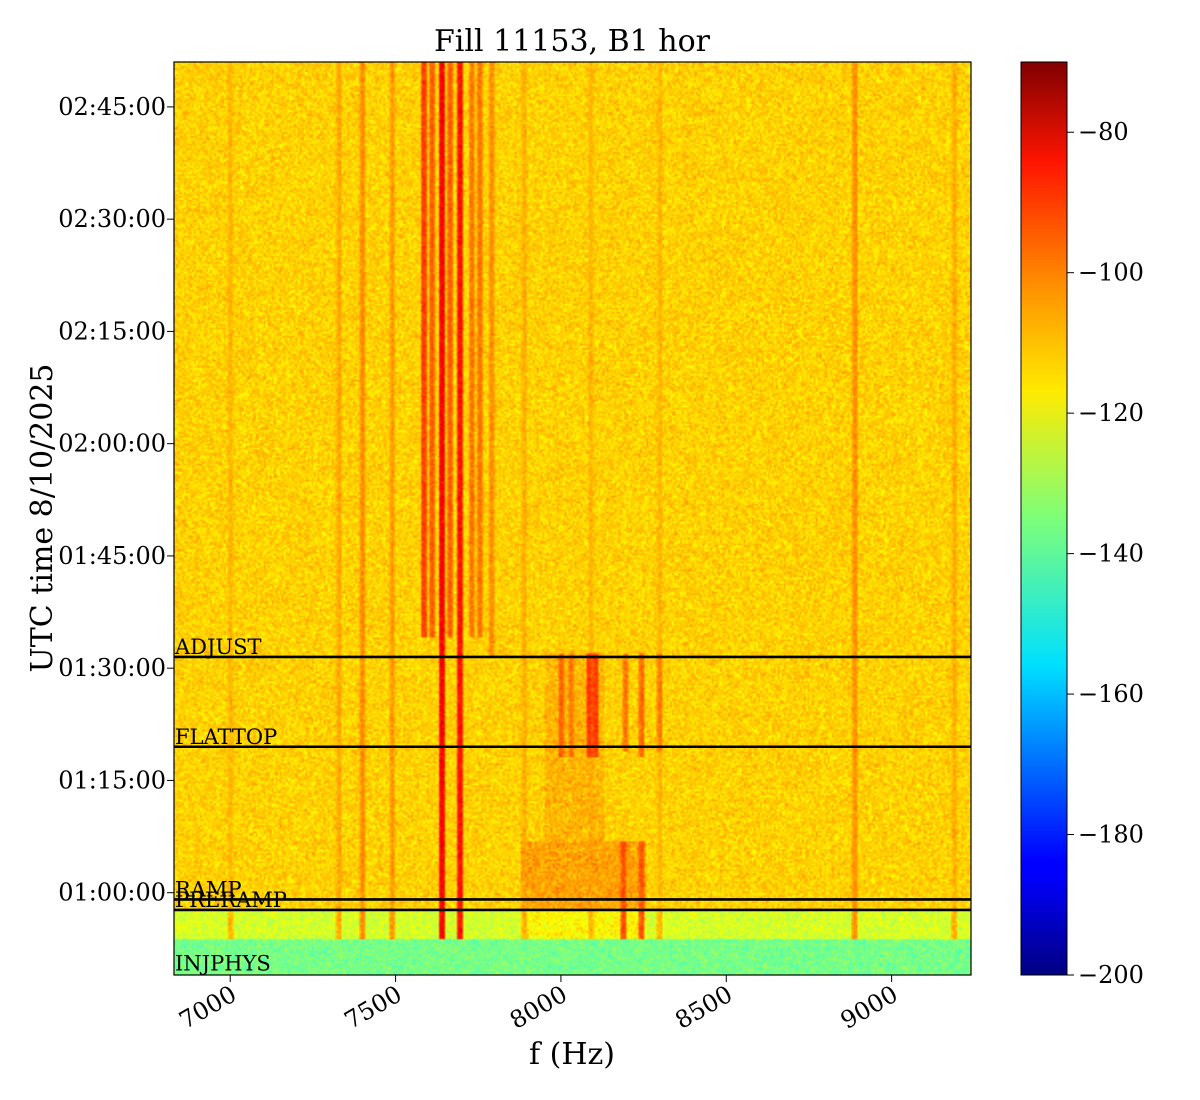  Describe the element at coordinates (112, 444) in the screenshot. I see `y-tick-label: 02:00:00` at that location.